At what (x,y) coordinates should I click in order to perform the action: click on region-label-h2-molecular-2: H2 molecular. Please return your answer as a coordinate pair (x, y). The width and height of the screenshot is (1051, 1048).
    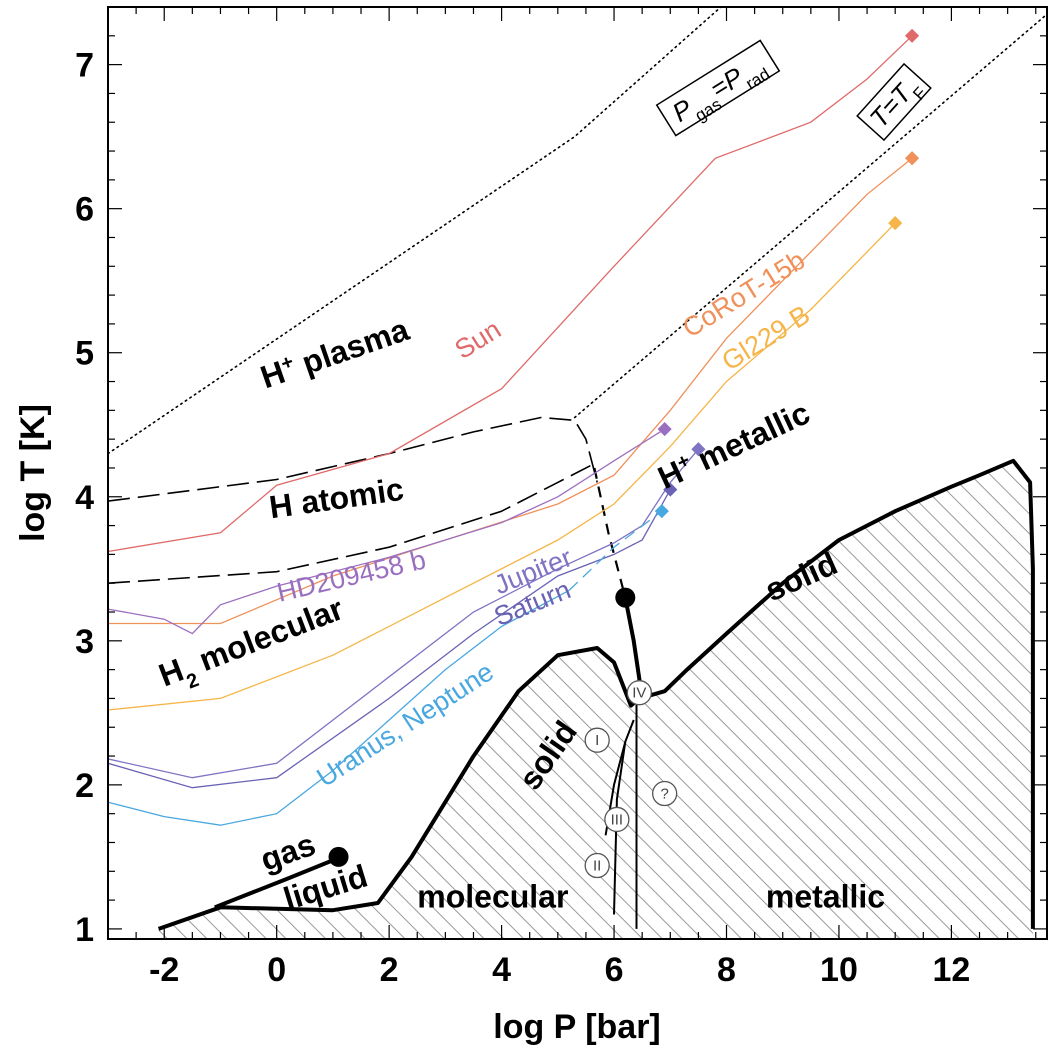
    Looking at the image, I should click on (253, 646).